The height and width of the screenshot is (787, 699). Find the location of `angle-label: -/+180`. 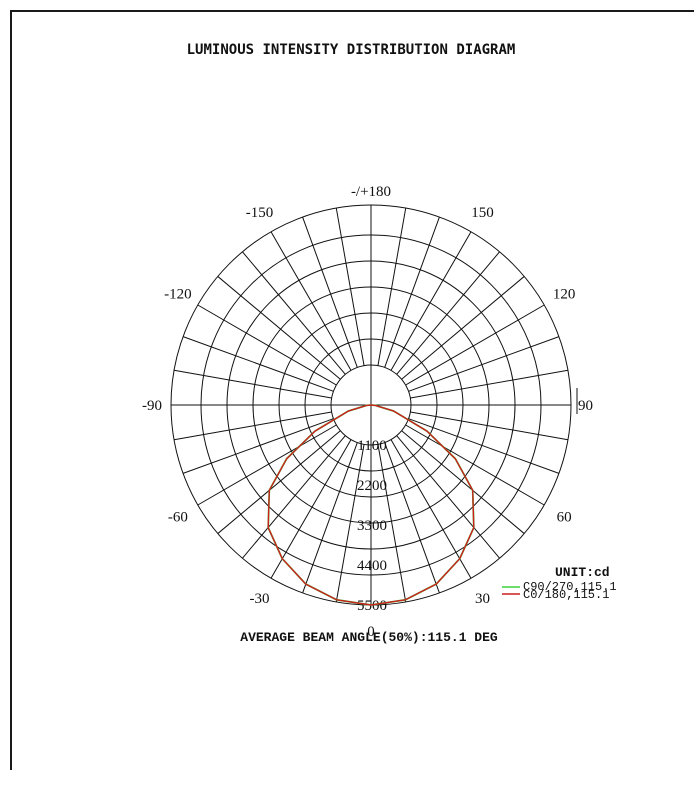

angle-label: -/+180 is located at coordinates (371, 192).